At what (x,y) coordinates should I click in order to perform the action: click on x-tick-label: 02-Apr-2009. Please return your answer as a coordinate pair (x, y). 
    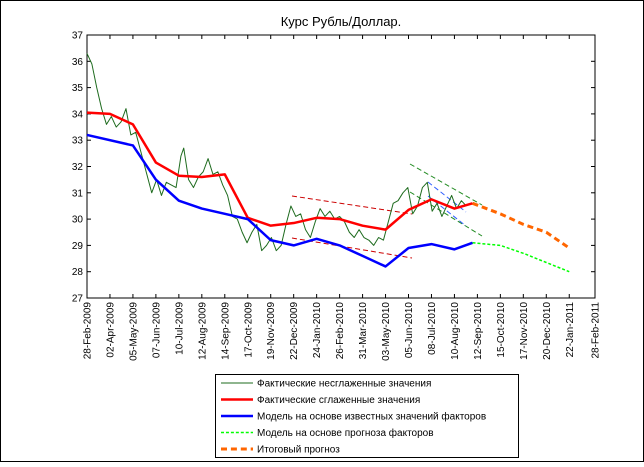
    Looking at the image, I should click on (110, 330).